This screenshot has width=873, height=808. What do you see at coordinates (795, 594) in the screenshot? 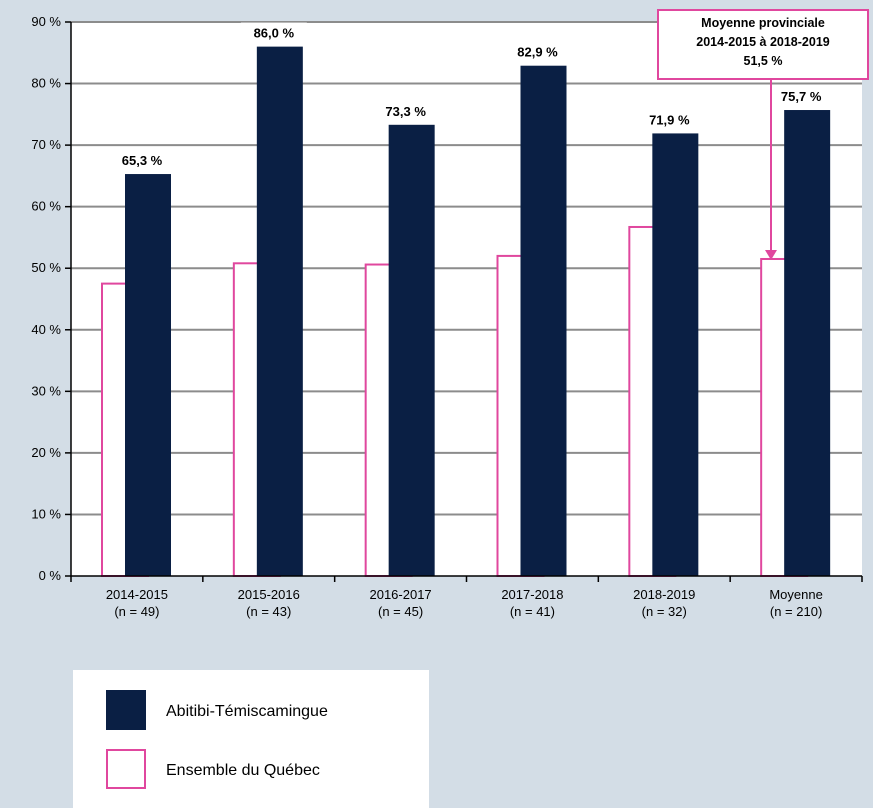
I see `x-category-label: Moyenne` at bounding box center [795, 594].